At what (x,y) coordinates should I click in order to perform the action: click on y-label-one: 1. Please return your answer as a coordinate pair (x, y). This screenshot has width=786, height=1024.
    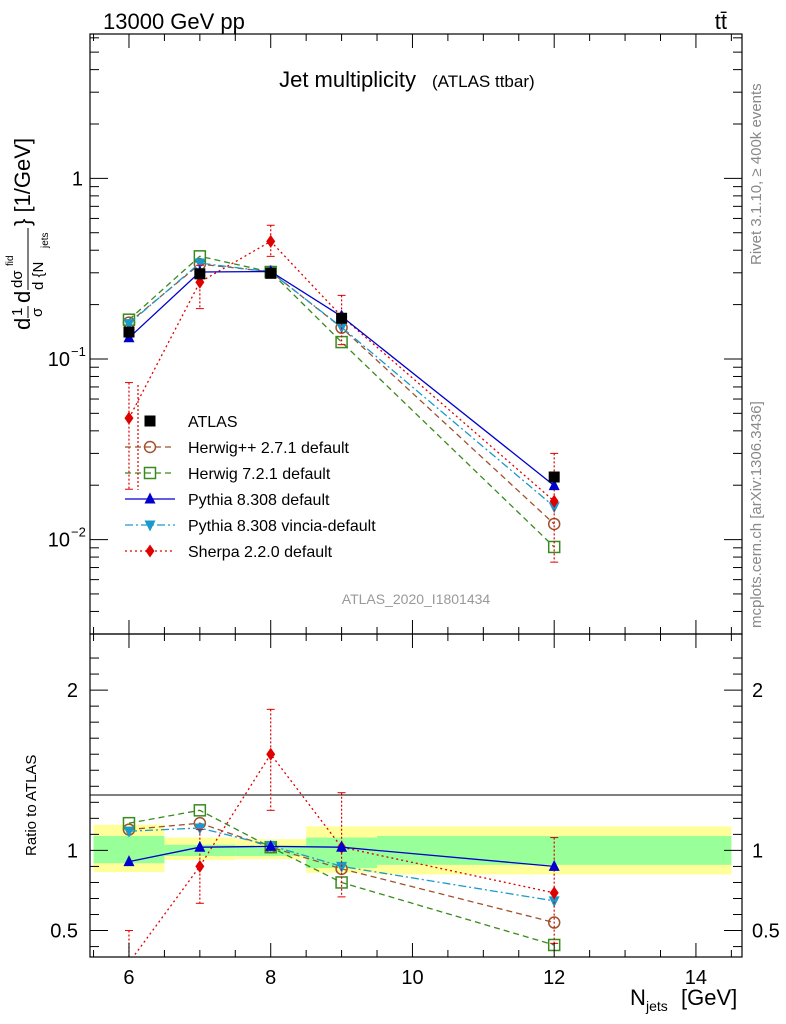
    Looking at the image, I should click on (17, 312).